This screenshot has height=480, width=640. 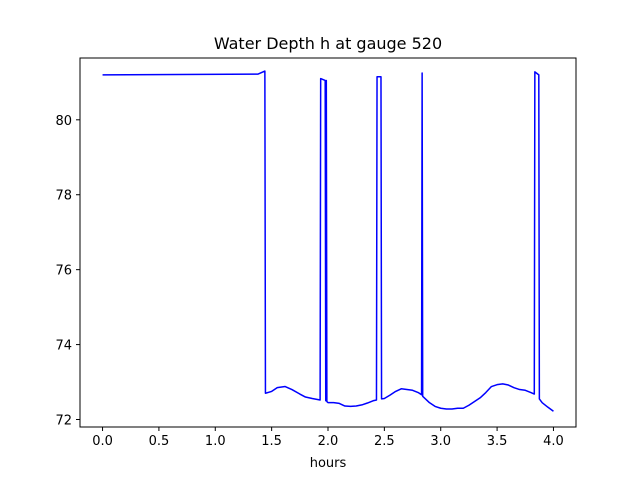 What do you see at coordinates (63, 271) in the screenshot?
I see `y-tick-label: 76` at bounding box center [63, 271].